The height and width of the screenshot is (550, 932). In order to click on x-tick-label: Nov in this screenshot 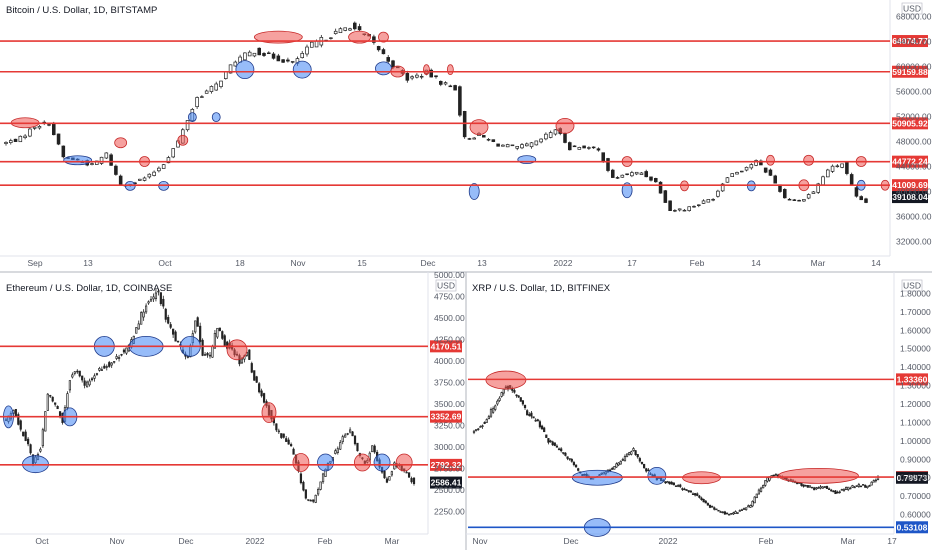, I will do `click(480, 541)`.